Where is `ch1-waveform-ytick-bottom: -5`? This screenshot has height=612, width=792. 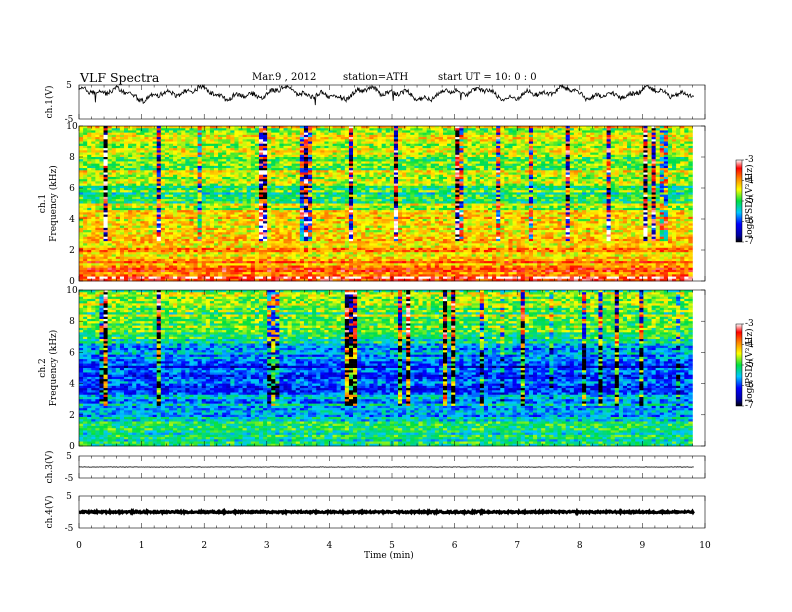 ch1-waveform-ytick-bottom: -5 is located at coordinates (69, 120).